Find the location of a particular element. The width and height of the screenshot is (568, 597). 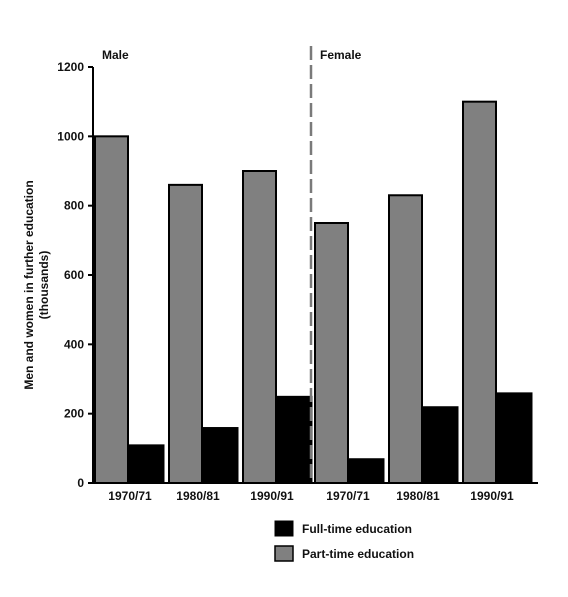

y-tick-label: 800 is located at coordinates (74, 206).